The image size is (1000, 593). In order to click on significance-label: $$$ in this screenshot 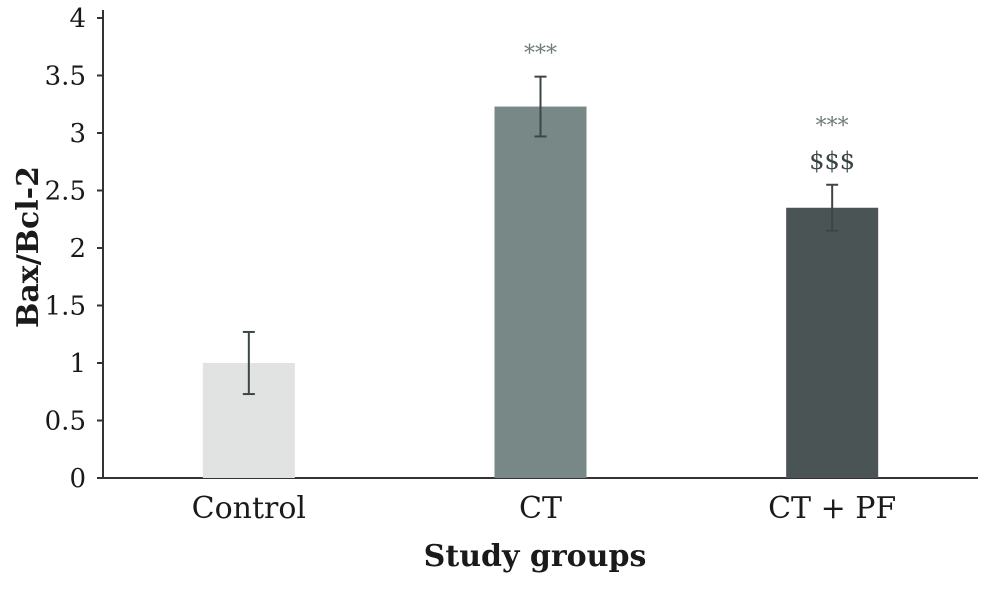, I will do `click(832, 161)`.